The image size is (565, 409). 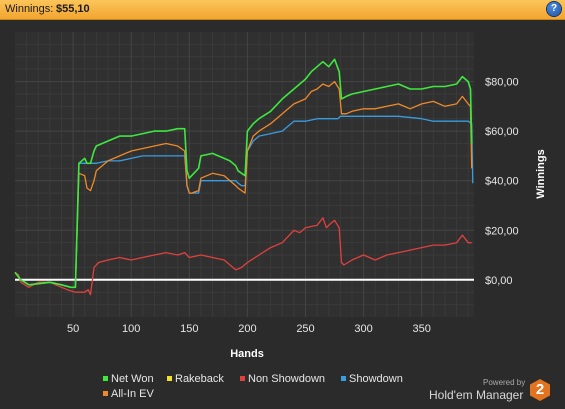 I want to click on legend-swatch-all-in-ev, so click(x=105, y=393).